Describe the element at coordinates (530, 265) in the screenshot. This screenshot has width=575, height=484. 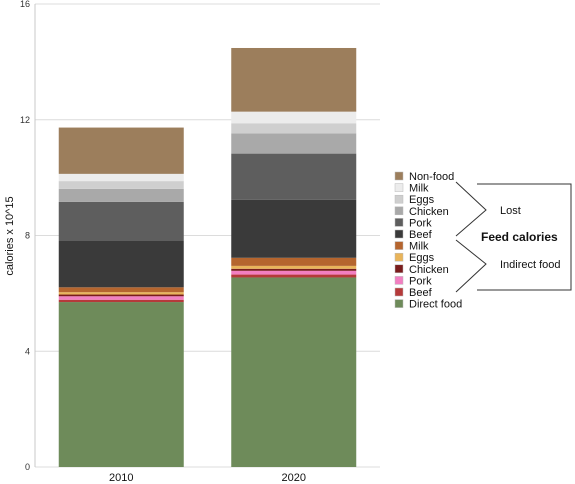
I see `indirect-food-label: Indirect food` at that location.